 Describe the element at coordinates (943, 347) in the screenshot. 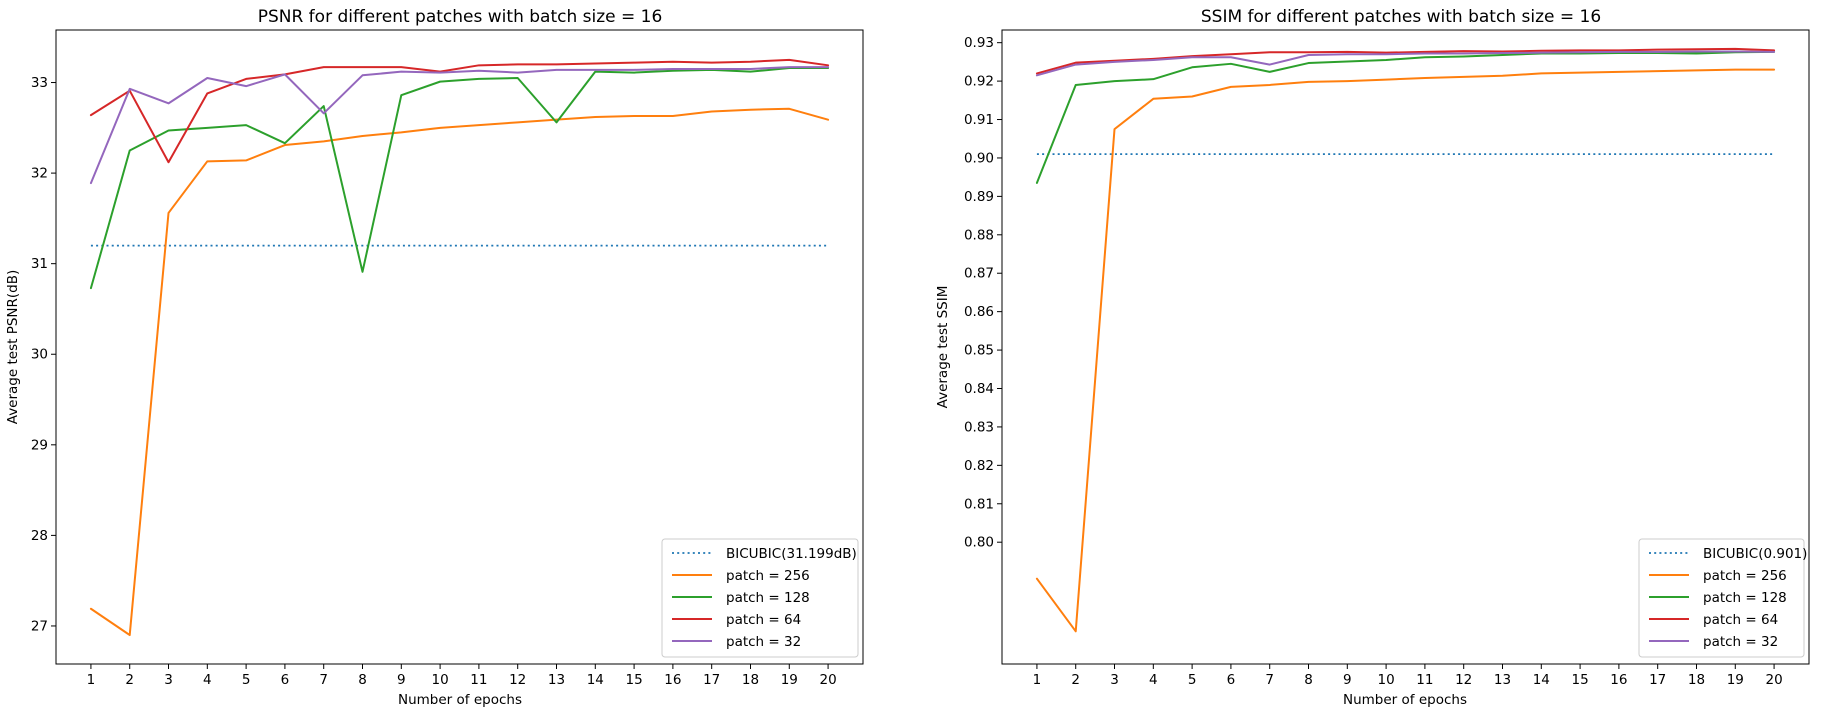

I see `ssim-y-axis-label: Average test SSIM` at that location.